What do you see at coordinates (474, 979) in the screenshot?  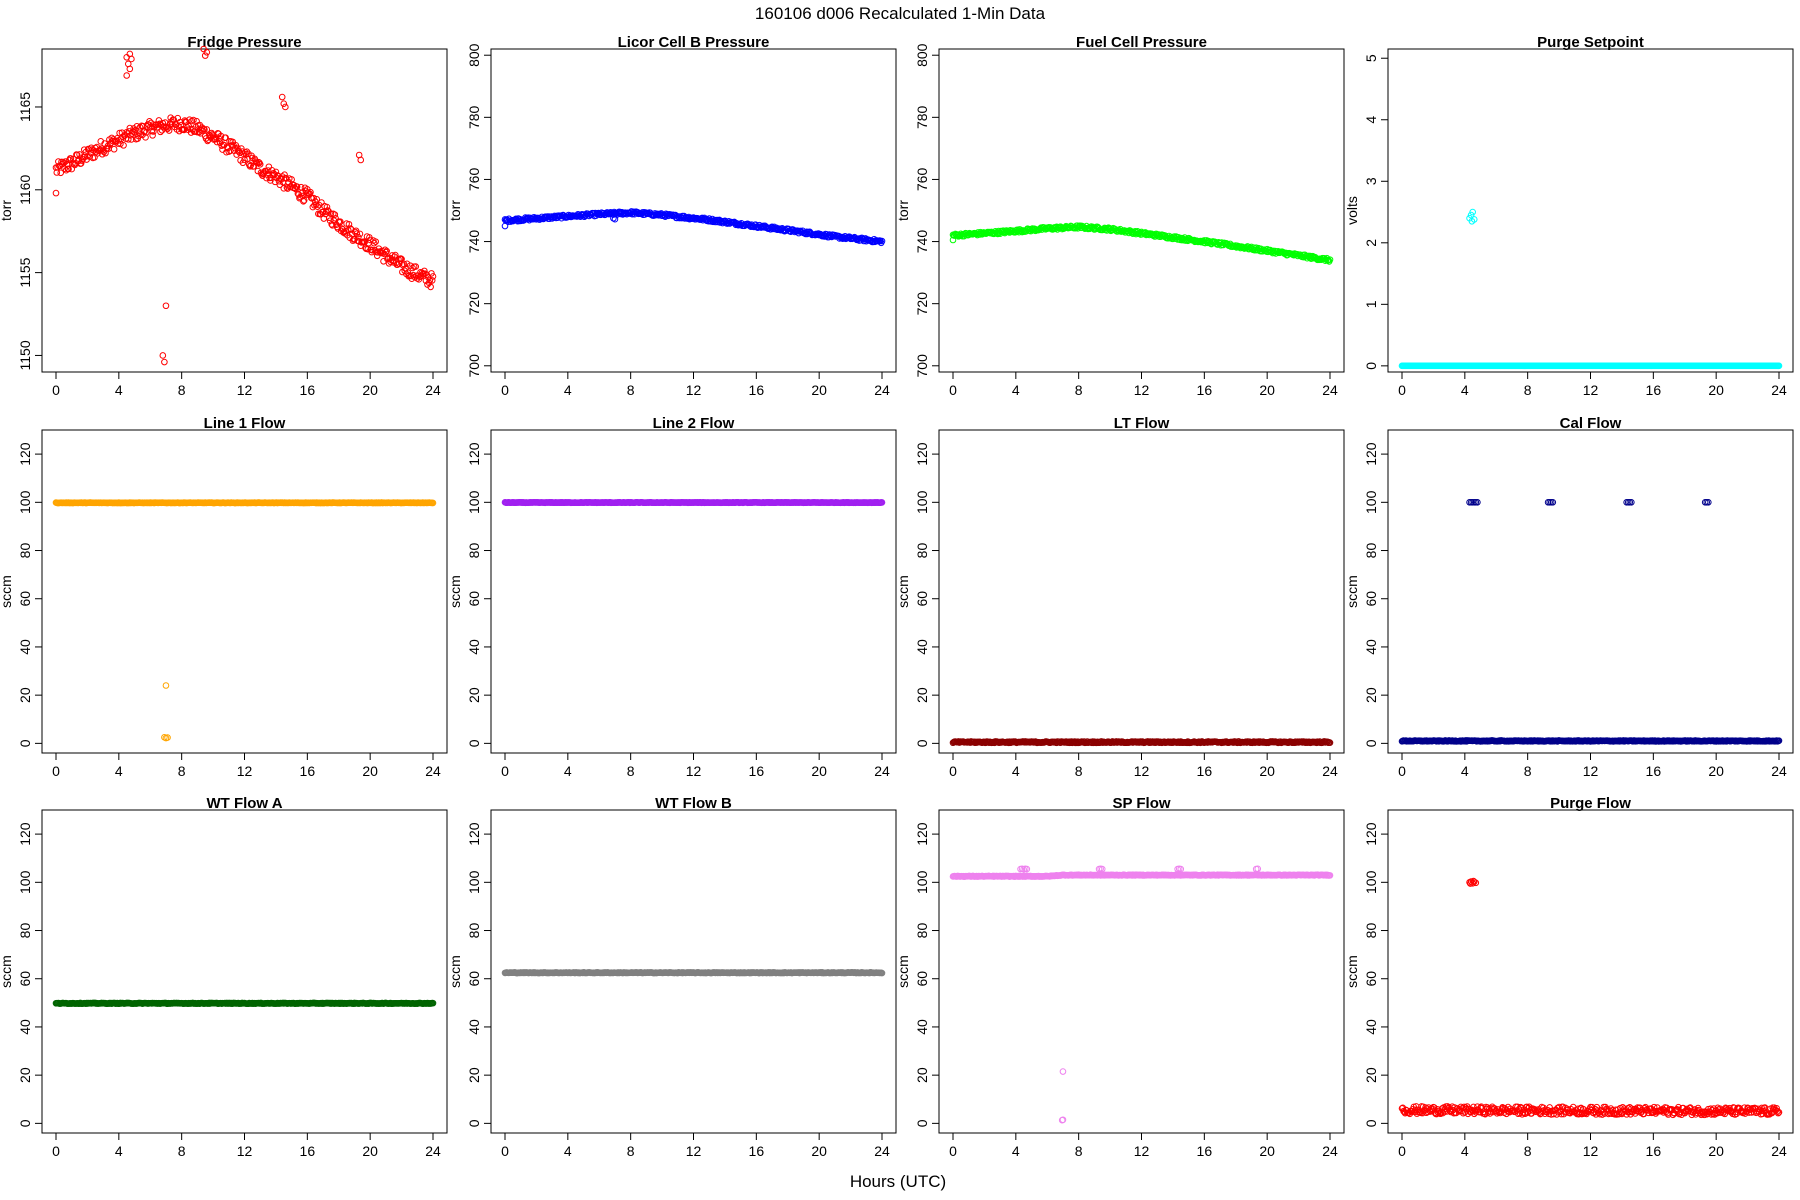 I see `y-tick-label: 60` at bounding box center [474, 979].